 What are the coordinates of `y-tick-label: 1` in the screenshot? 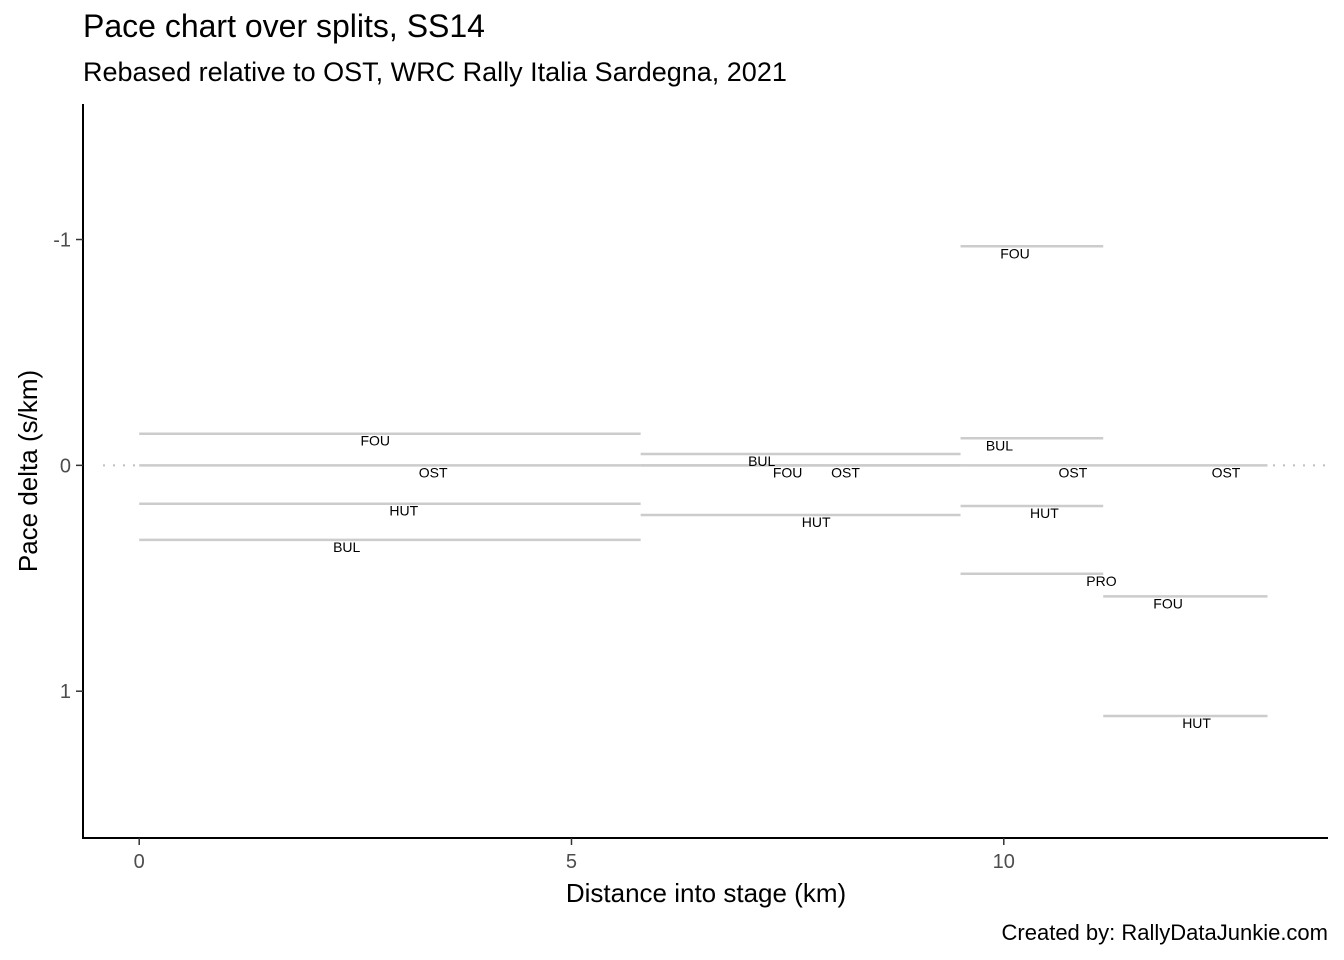 It's located at (65, 692).